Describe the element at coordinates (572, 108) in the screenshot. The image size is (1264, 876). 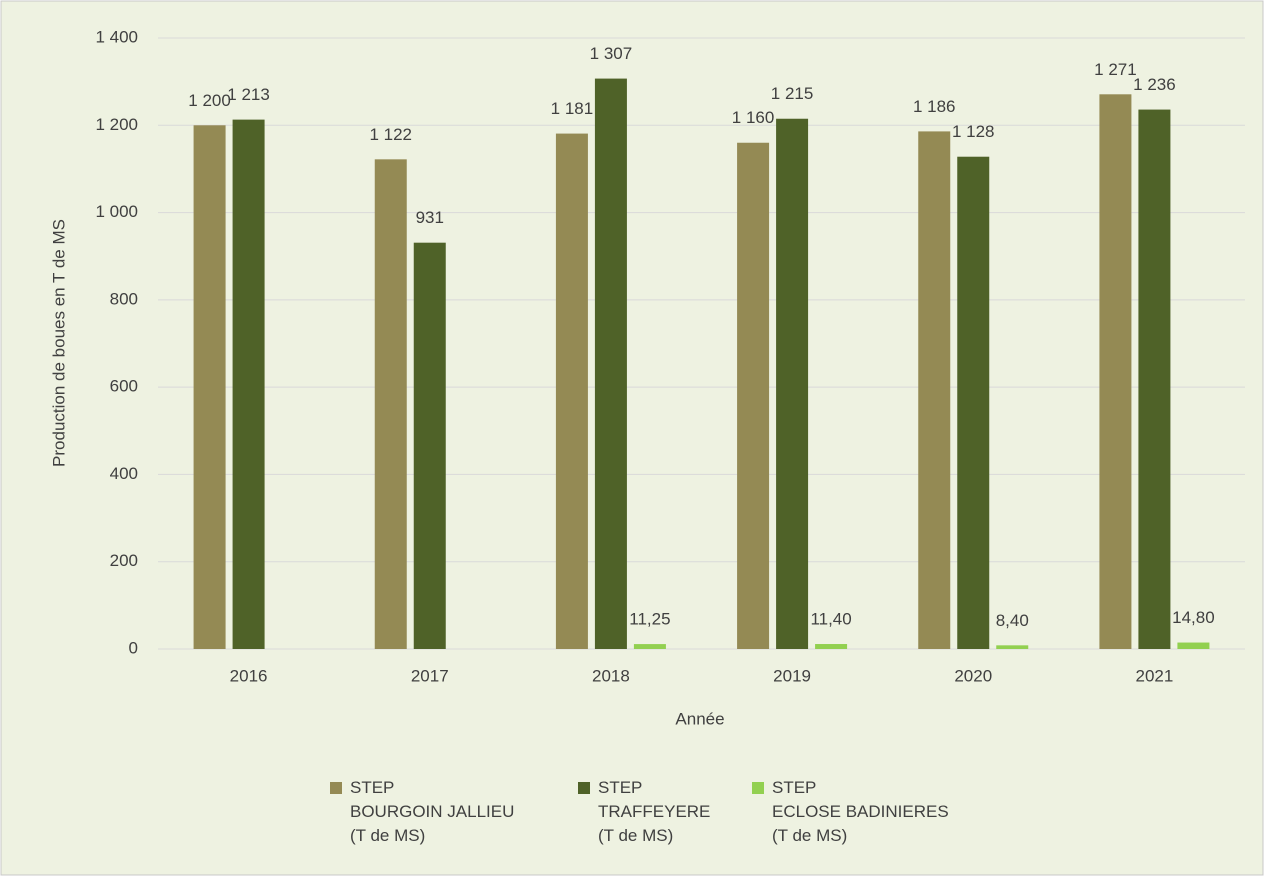
I see `data-label: 1 181` at that location.